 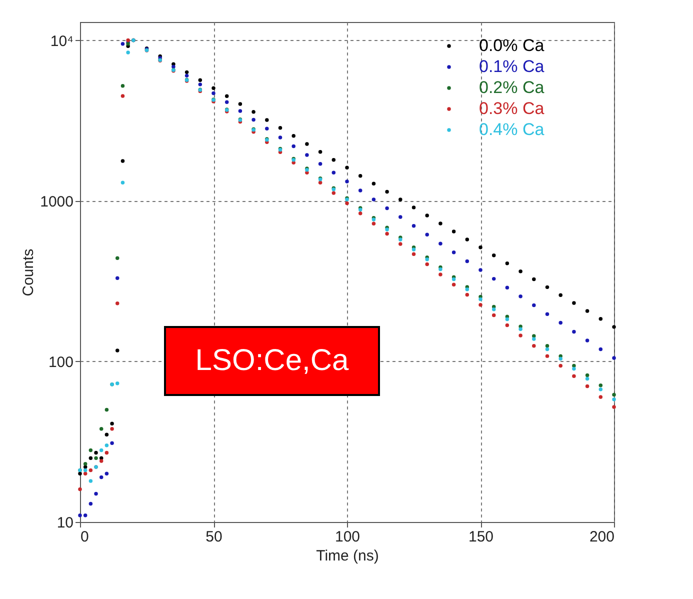 What do you see at coordinates (29, 272) in the screenshot?
I see `y-axis-title: Counts` at bounding box center [29, 272].